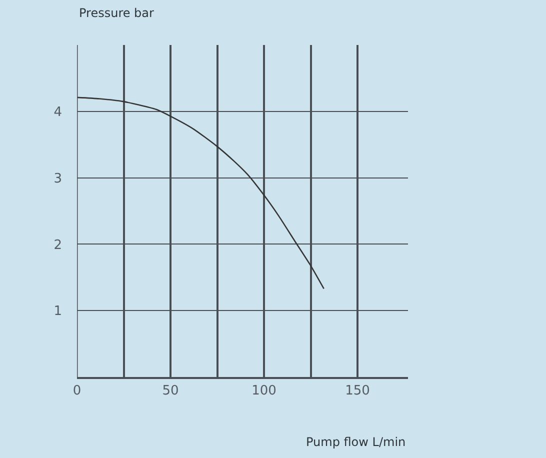 This screenshot has width=546, height=458. What do you see at coordinates (58, 178) in the screenshot?
I see `y-tick-label: 3` at bounding box center [58, 178].